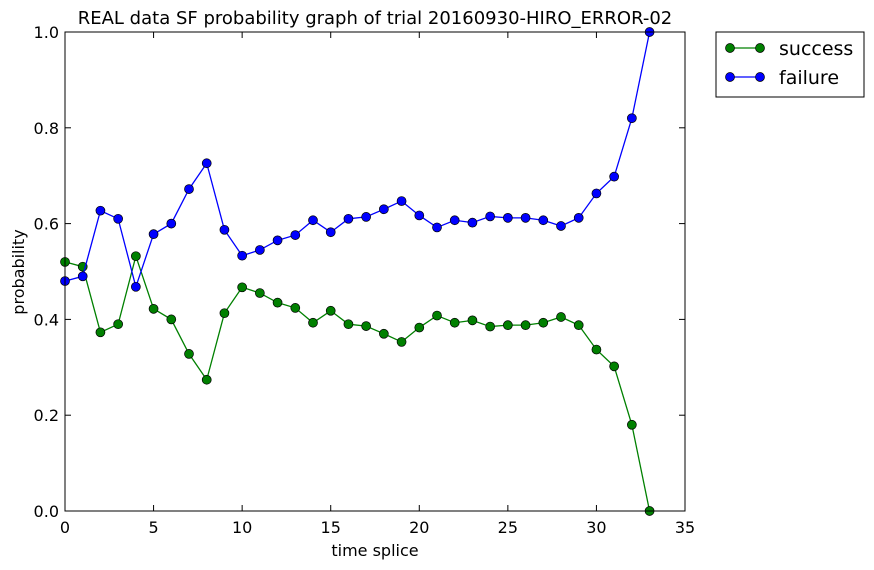  What do you see at coordinates (46, 319) in the screenshot?
I see `y-tick-label: 0.4` at bounding box center [46, 319].